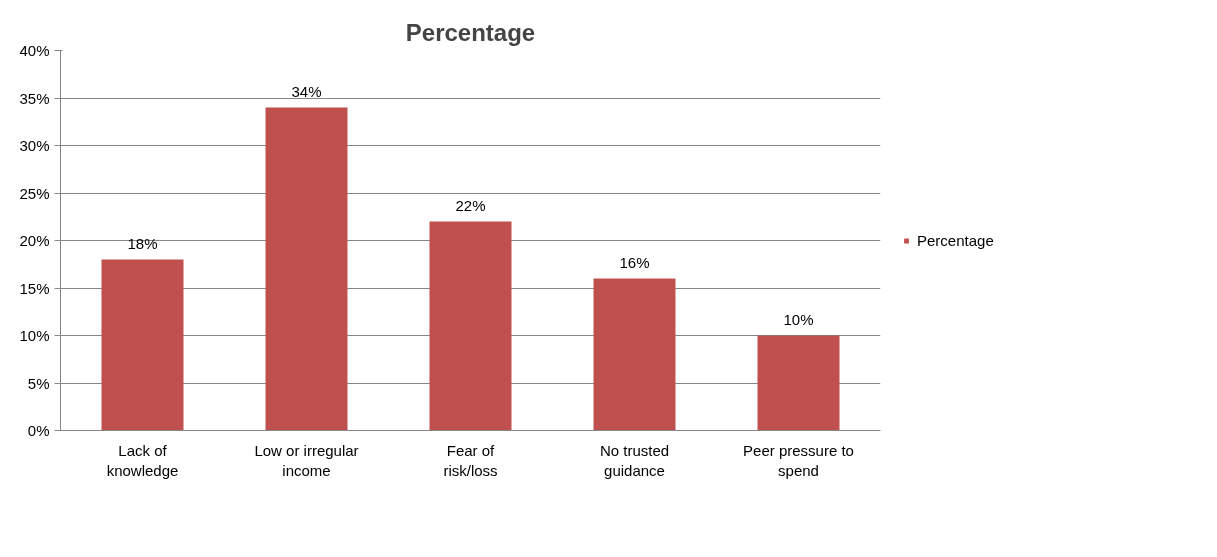  Describe the element at coordinates (798, 319) in the screenshot. I see `data-label: 10%` at that location.